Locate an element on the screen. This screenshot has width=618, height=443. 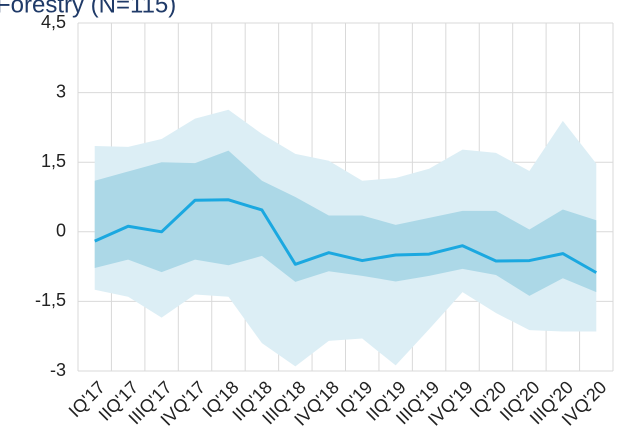
median-line is located at coordinates (346, 236).